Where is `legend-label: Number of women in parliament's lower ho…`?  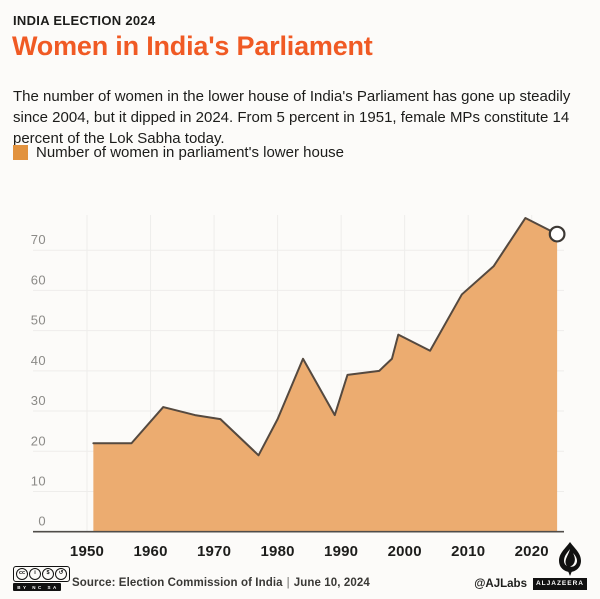 legend-label: Number of women in parliament's lower ho… is located at coordinates (190, 152).